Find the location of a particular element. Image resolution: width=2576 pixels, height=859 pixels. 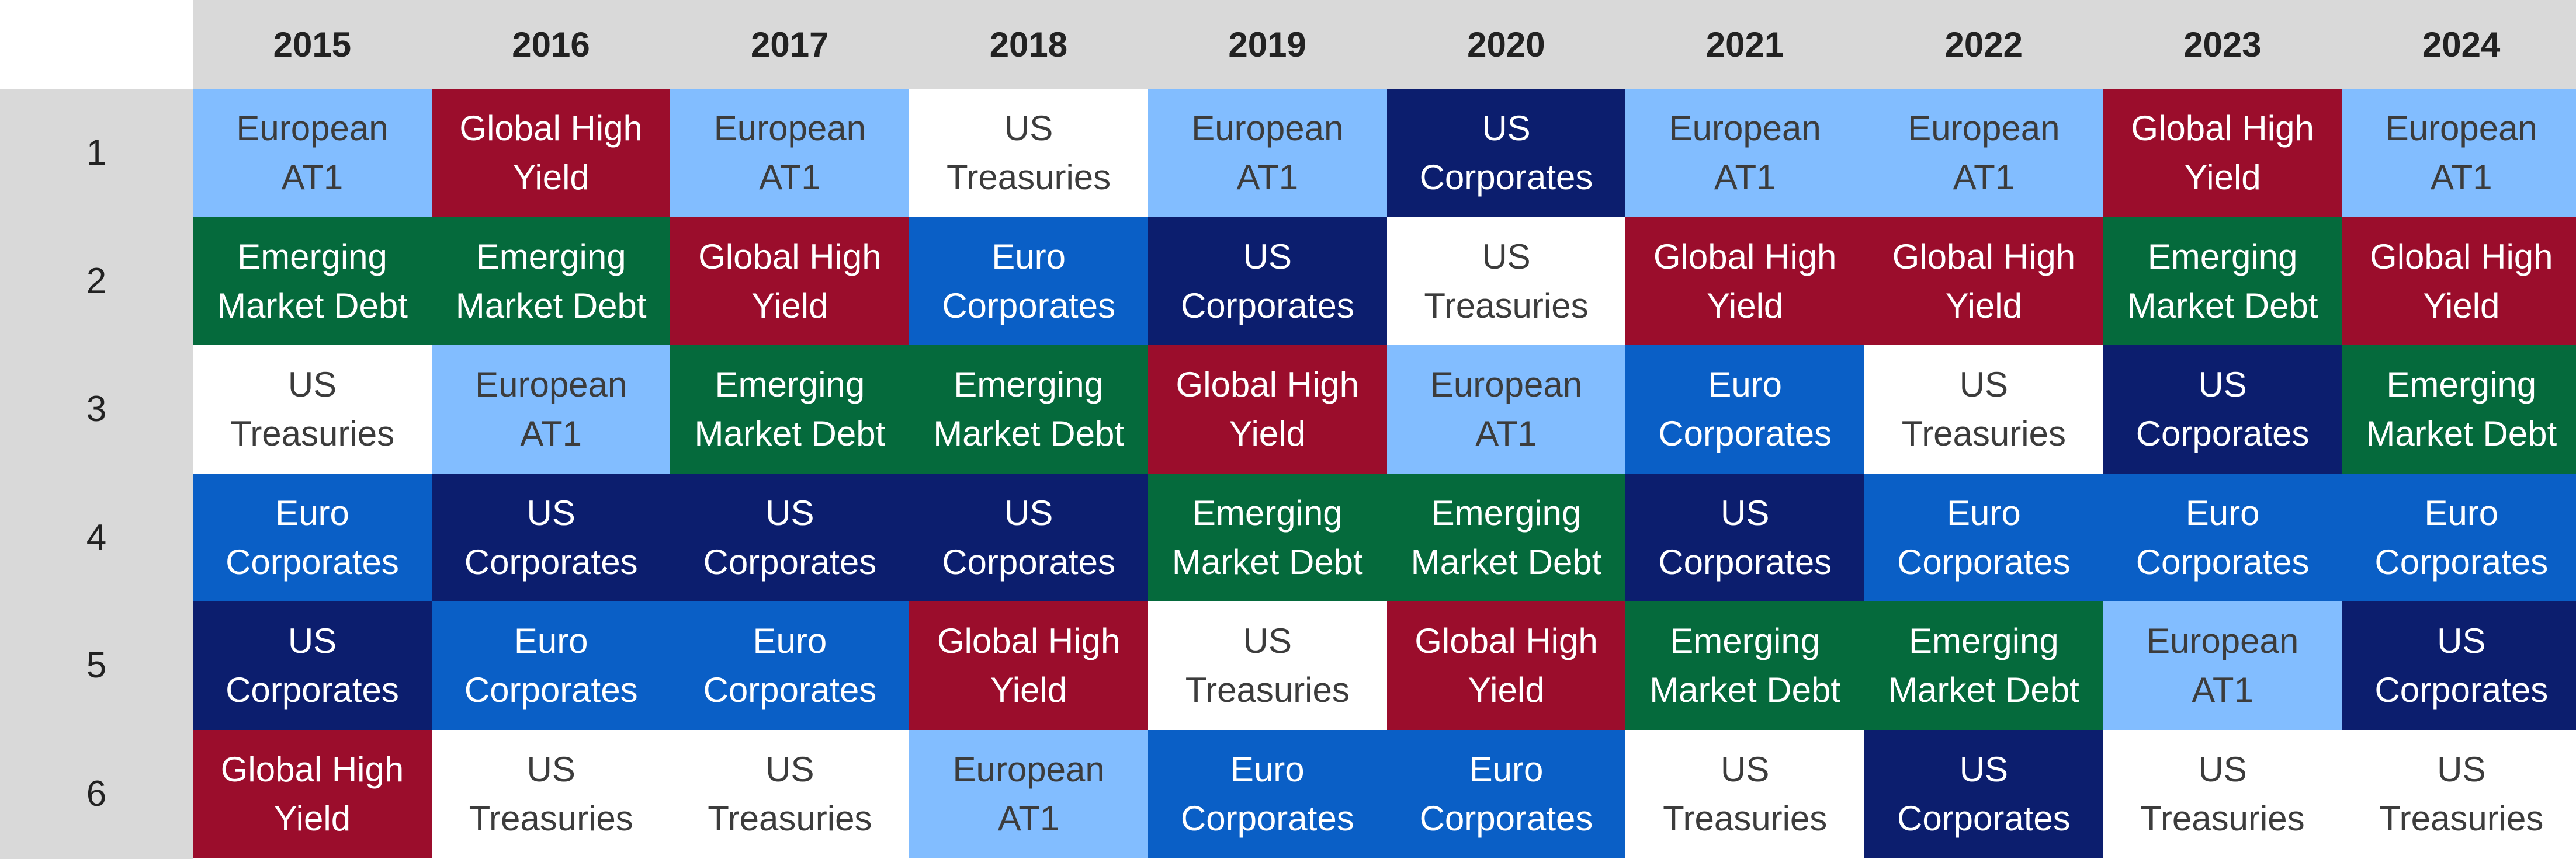

rank-column-bar is located at coordinates (97, 474).